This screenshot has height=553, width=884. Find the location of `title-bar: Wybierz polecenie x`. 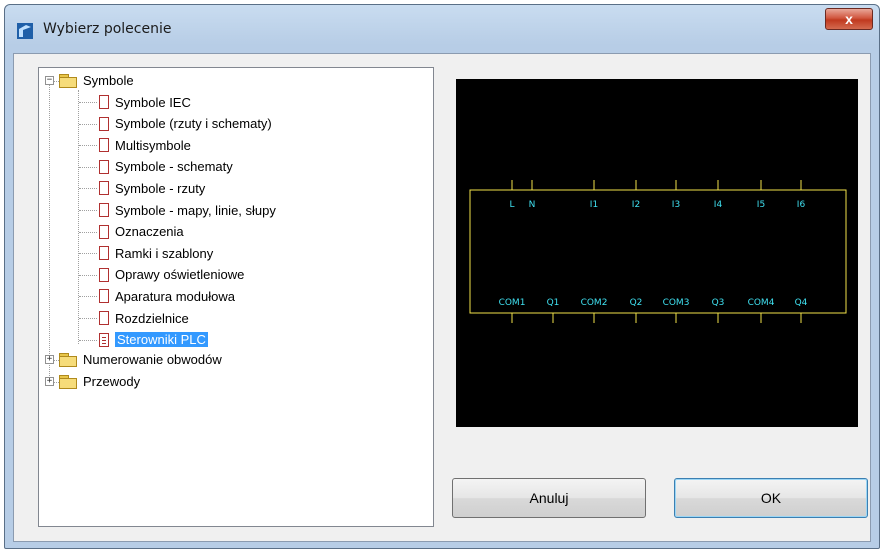

title-bar: Wybierz polecenie x is located at coordinates (442, 29).